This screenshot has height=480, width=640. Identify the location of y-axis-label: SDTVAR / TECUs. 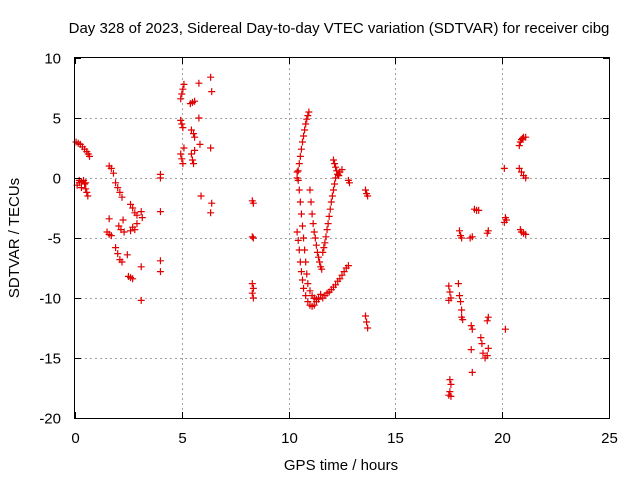
(14, 238).